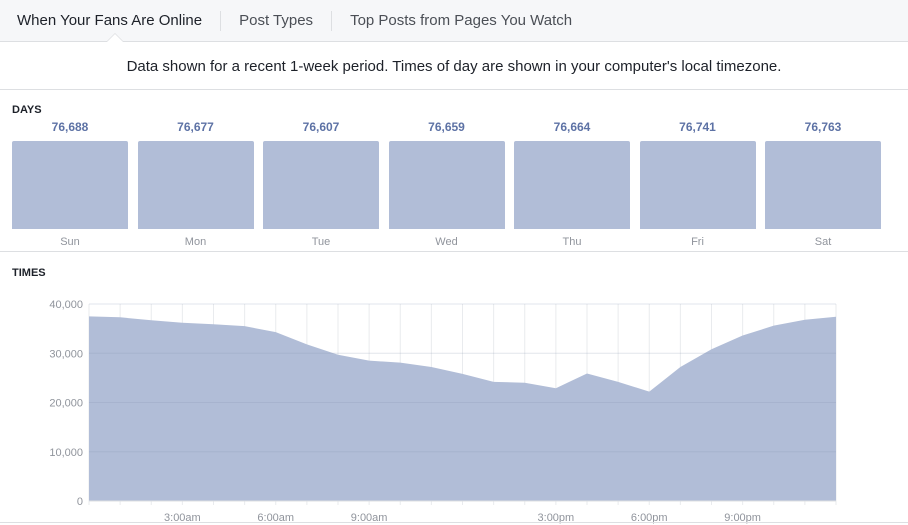 The image size is (908, 525). I want to click on day-label: Sun, so click(70, 242).